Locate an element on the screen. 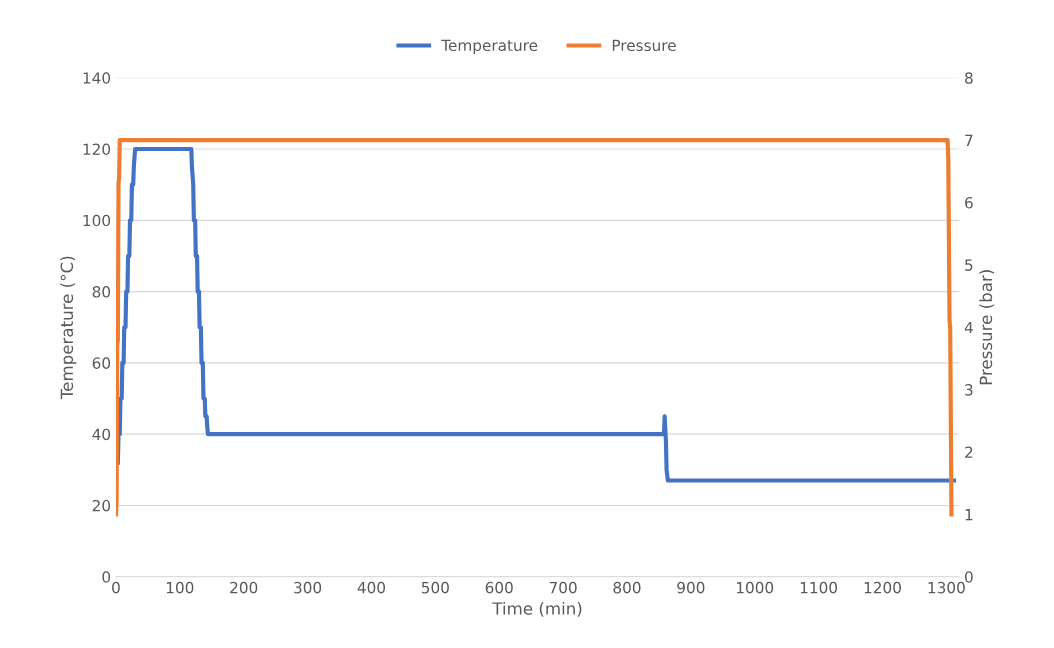 This screenshot has height=648, width=1054. y2-tick-label: 1 is located at coordinates (969, 515).